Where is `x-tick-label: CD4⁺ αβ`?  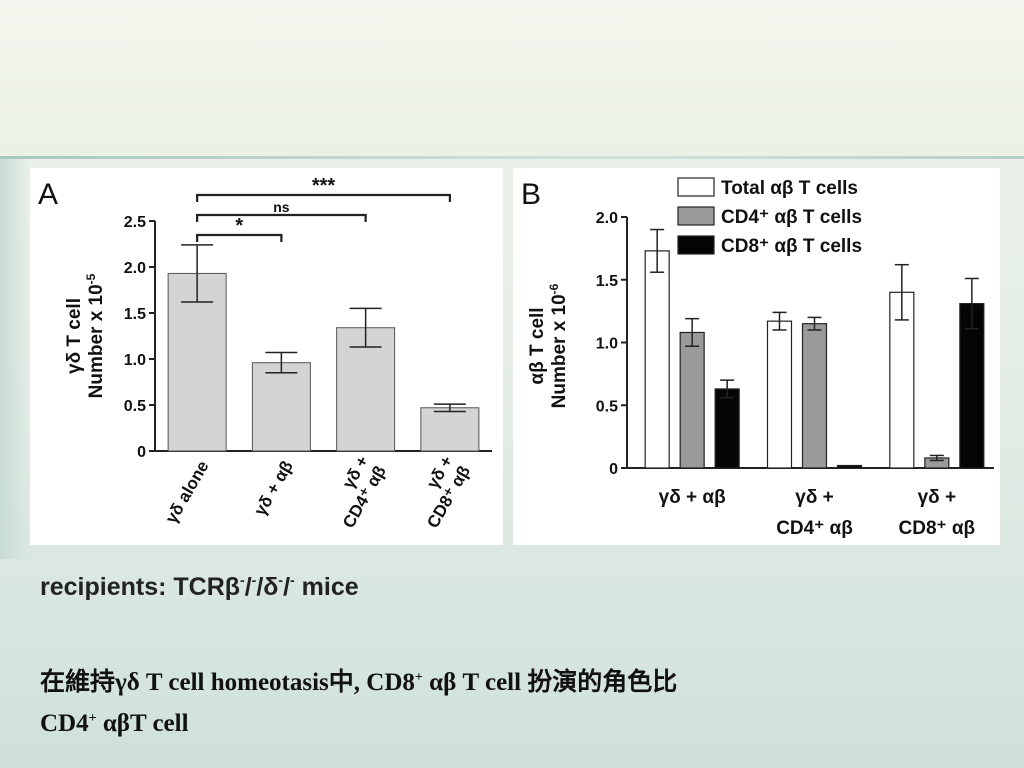
x-tick-label: CD4⁺ αβ is located at coordinates (814, 528).